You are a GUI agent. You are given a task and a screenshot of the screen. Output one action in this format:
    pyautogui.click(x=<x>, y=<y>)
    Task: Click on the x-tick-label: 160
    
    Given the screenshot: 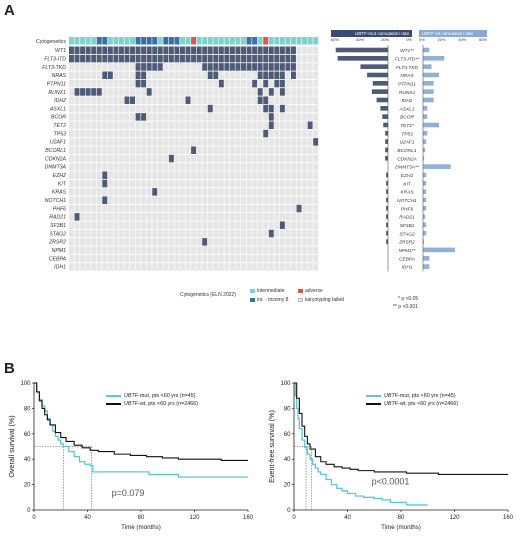 What is the action you would take?
    pyautogui.click(x=248, y=518)
    